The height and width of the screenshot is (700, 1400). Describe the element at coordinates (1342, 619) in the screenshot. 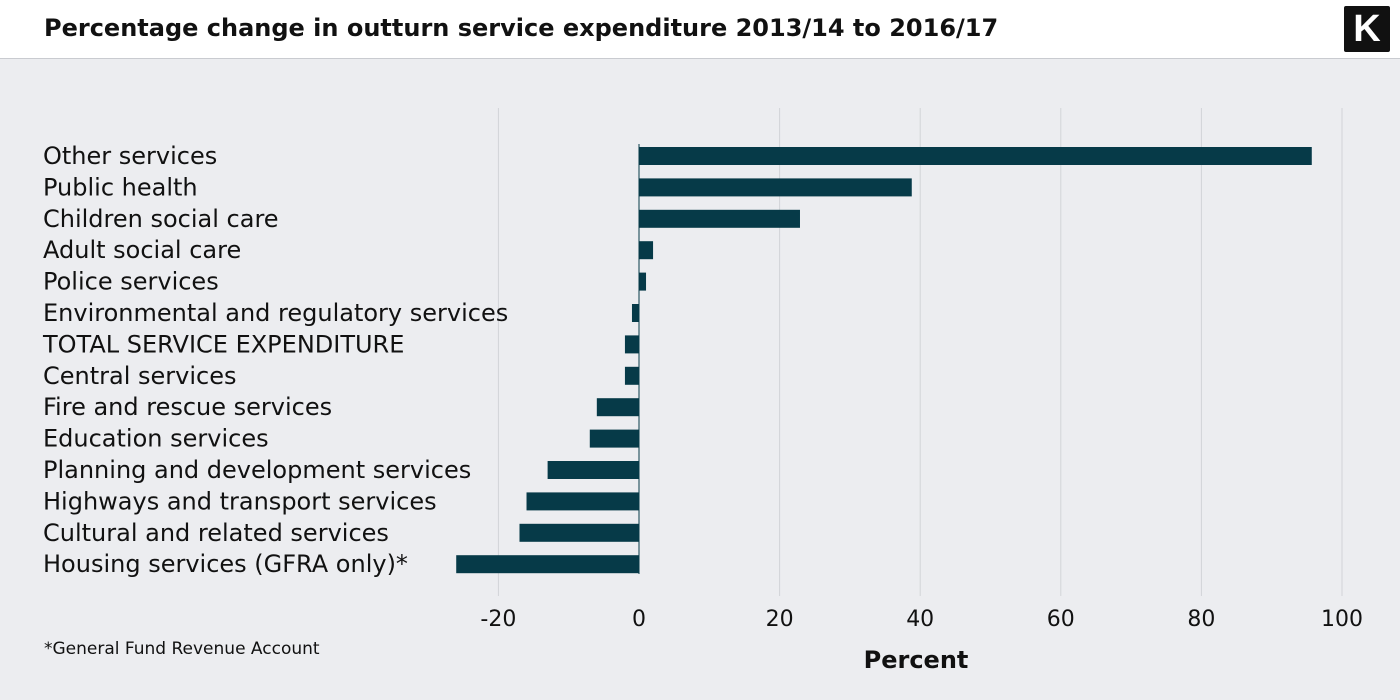

I see `x-tick-label: 100` at that location.